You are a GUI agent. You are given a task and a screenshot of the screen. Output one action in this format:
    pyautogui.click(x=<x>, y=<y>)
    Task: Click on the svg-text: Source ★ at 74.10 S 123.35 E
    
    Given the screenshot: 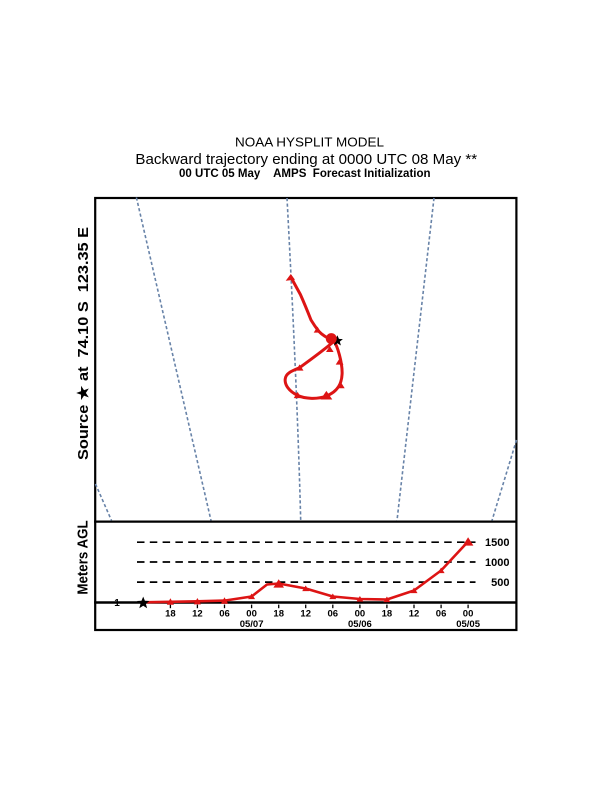 What is the action you would take?
    pyautogui.click(x=83, y=343)
    